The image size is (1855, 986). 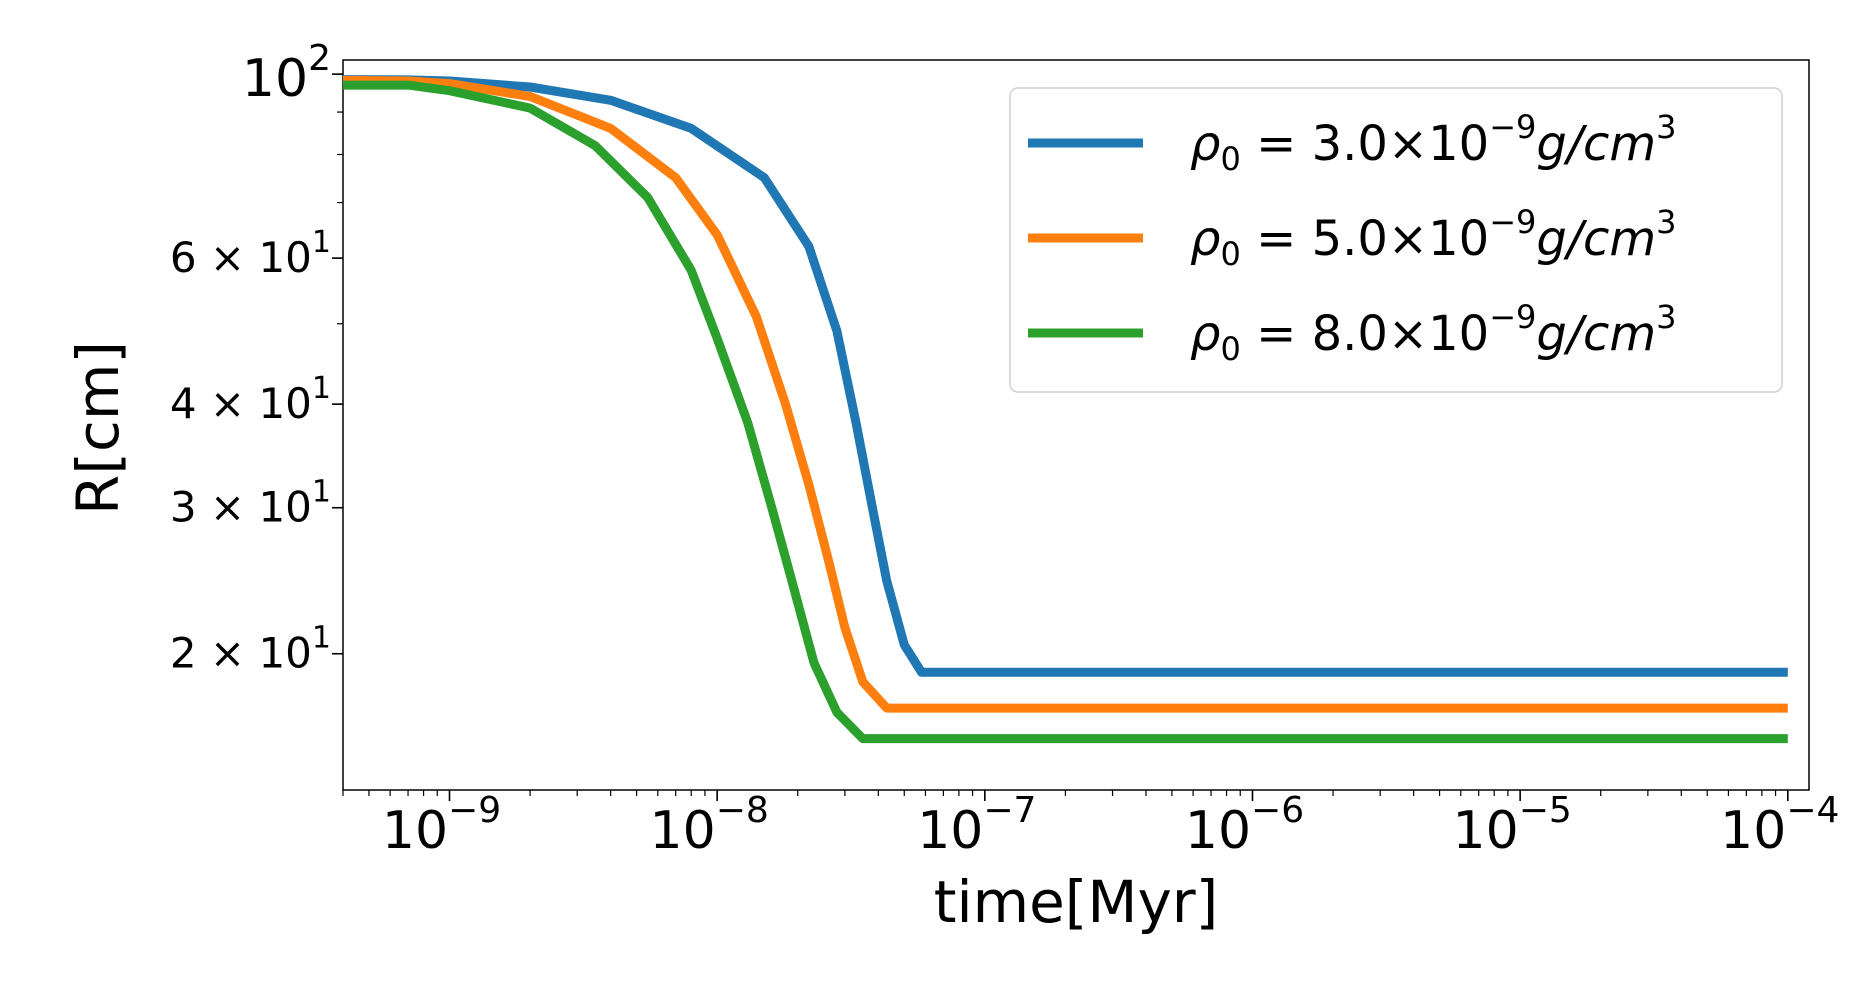 I want to click on y-tick-label: 6 × 101, so click(x=250, y=253).